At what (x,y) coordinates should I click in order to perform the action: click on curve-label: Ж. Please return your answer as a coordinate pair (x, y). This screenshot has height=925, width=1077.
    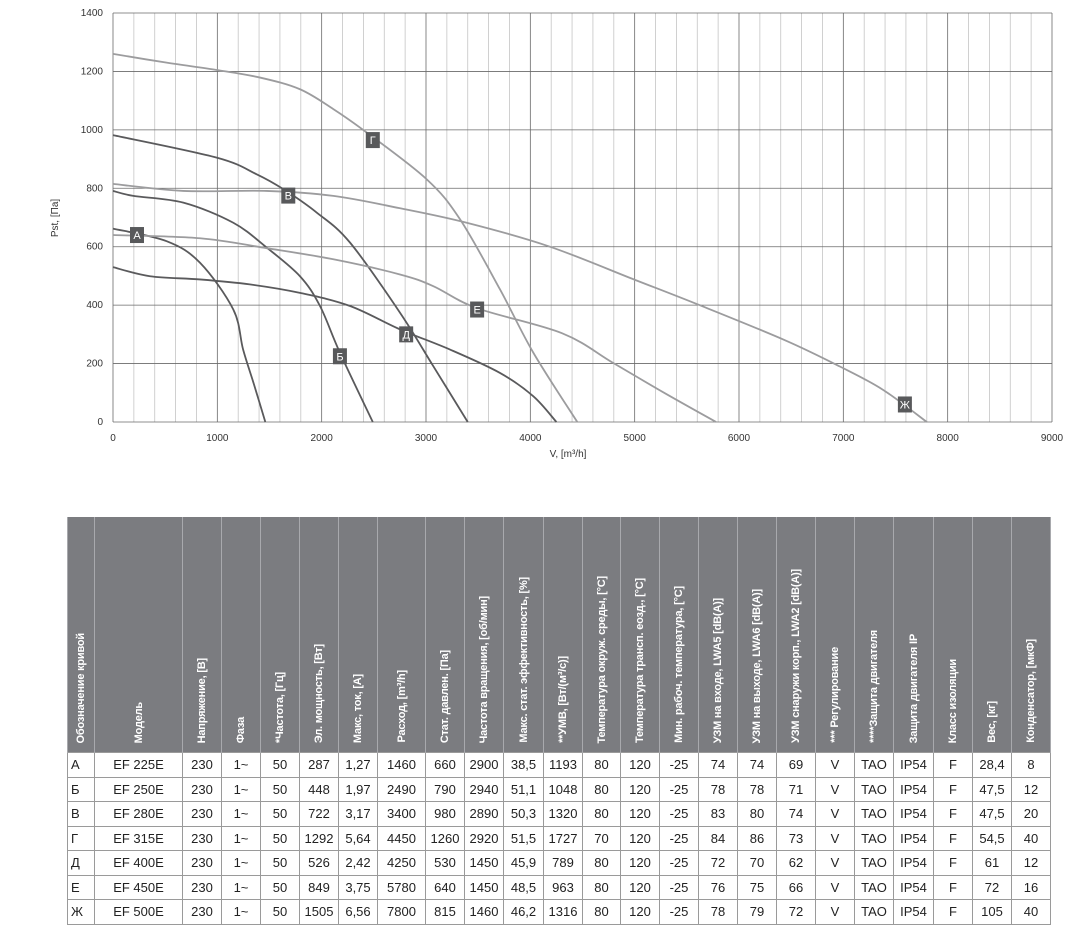
    Looking at the image, I should click on (904, 404).